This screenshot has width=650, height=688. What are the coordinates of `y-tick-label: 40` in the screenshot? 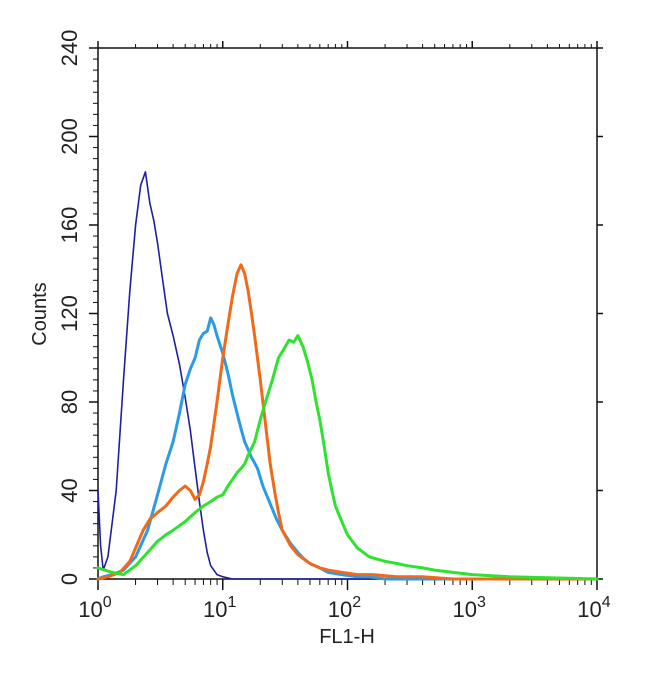 It's located at (69, 490).